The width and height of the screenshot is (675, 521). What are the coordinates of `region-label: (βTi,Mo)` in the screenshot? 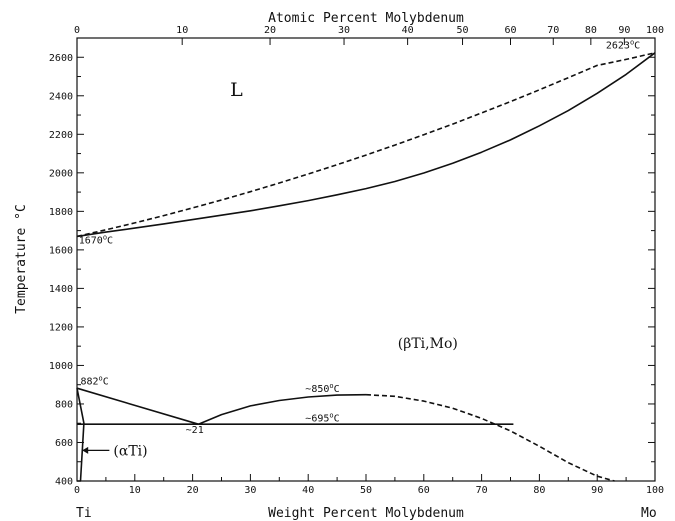 It's located at (428, 344).